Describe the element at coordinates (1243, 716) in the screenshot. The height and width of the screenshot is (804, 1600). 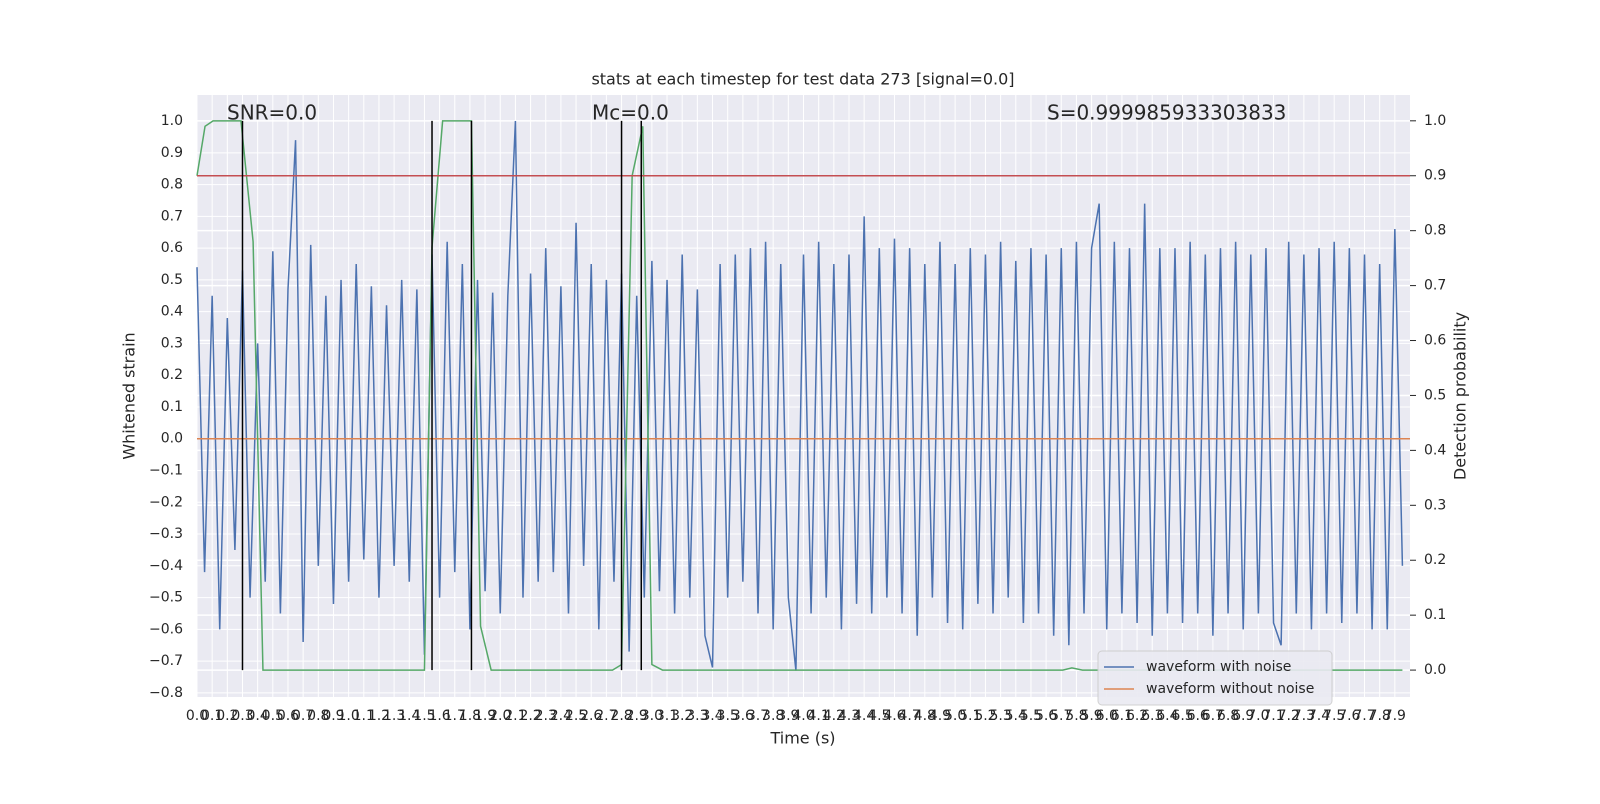
I see `x-tick-label: 6.9` at that location.